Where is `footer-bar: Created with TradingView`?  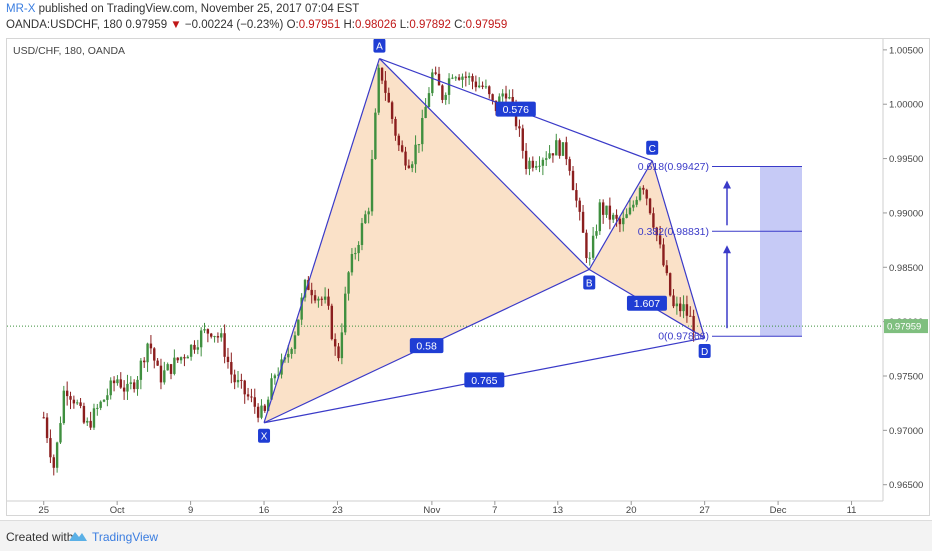 footer-bar: Created with TradingView is located at coordinates (466, 535).